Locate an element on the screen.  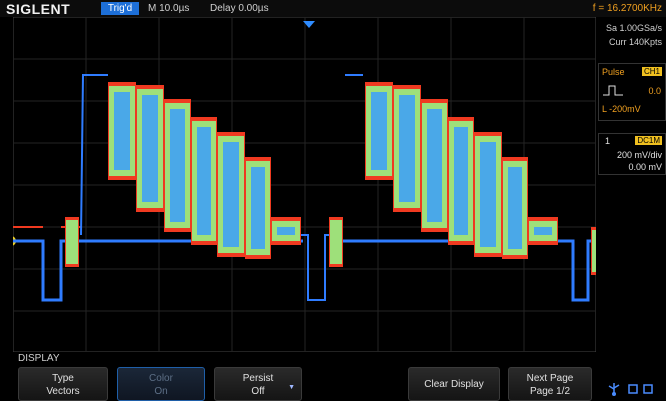
delay-readout: Delay 0.00µs is located at coordinates (239, 8).